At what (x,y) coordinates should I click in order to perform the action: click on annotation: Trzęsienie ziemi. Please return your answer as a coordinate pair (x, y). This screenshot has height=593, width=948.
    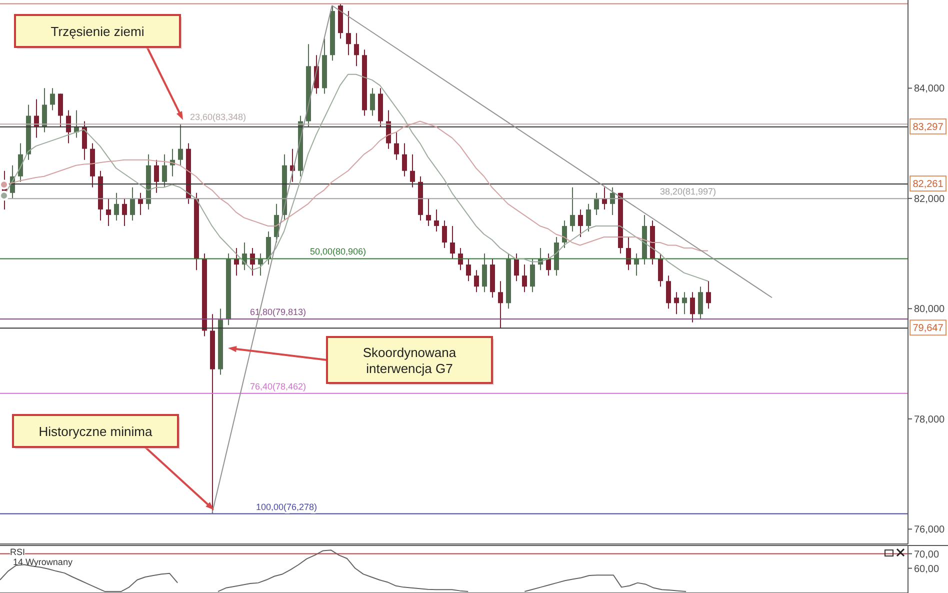
    Looking at the image, I should click on (97, 31).